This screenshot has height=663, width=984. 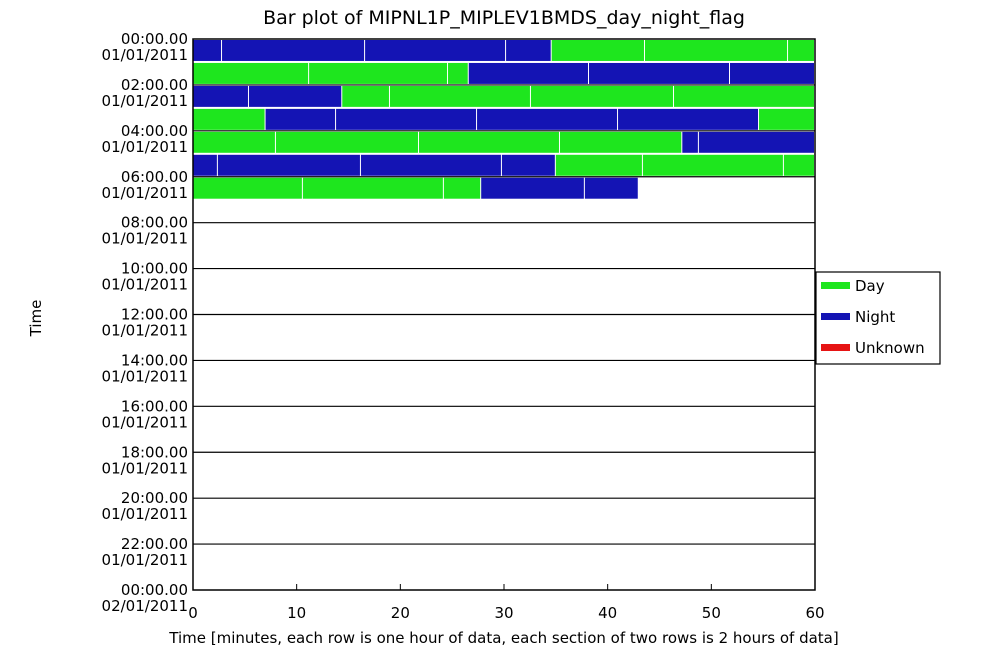 What do you see at coordinates (870, 286) in the screenshot?
I see `legend-label-day: Day` at bounding box center [870, 286].